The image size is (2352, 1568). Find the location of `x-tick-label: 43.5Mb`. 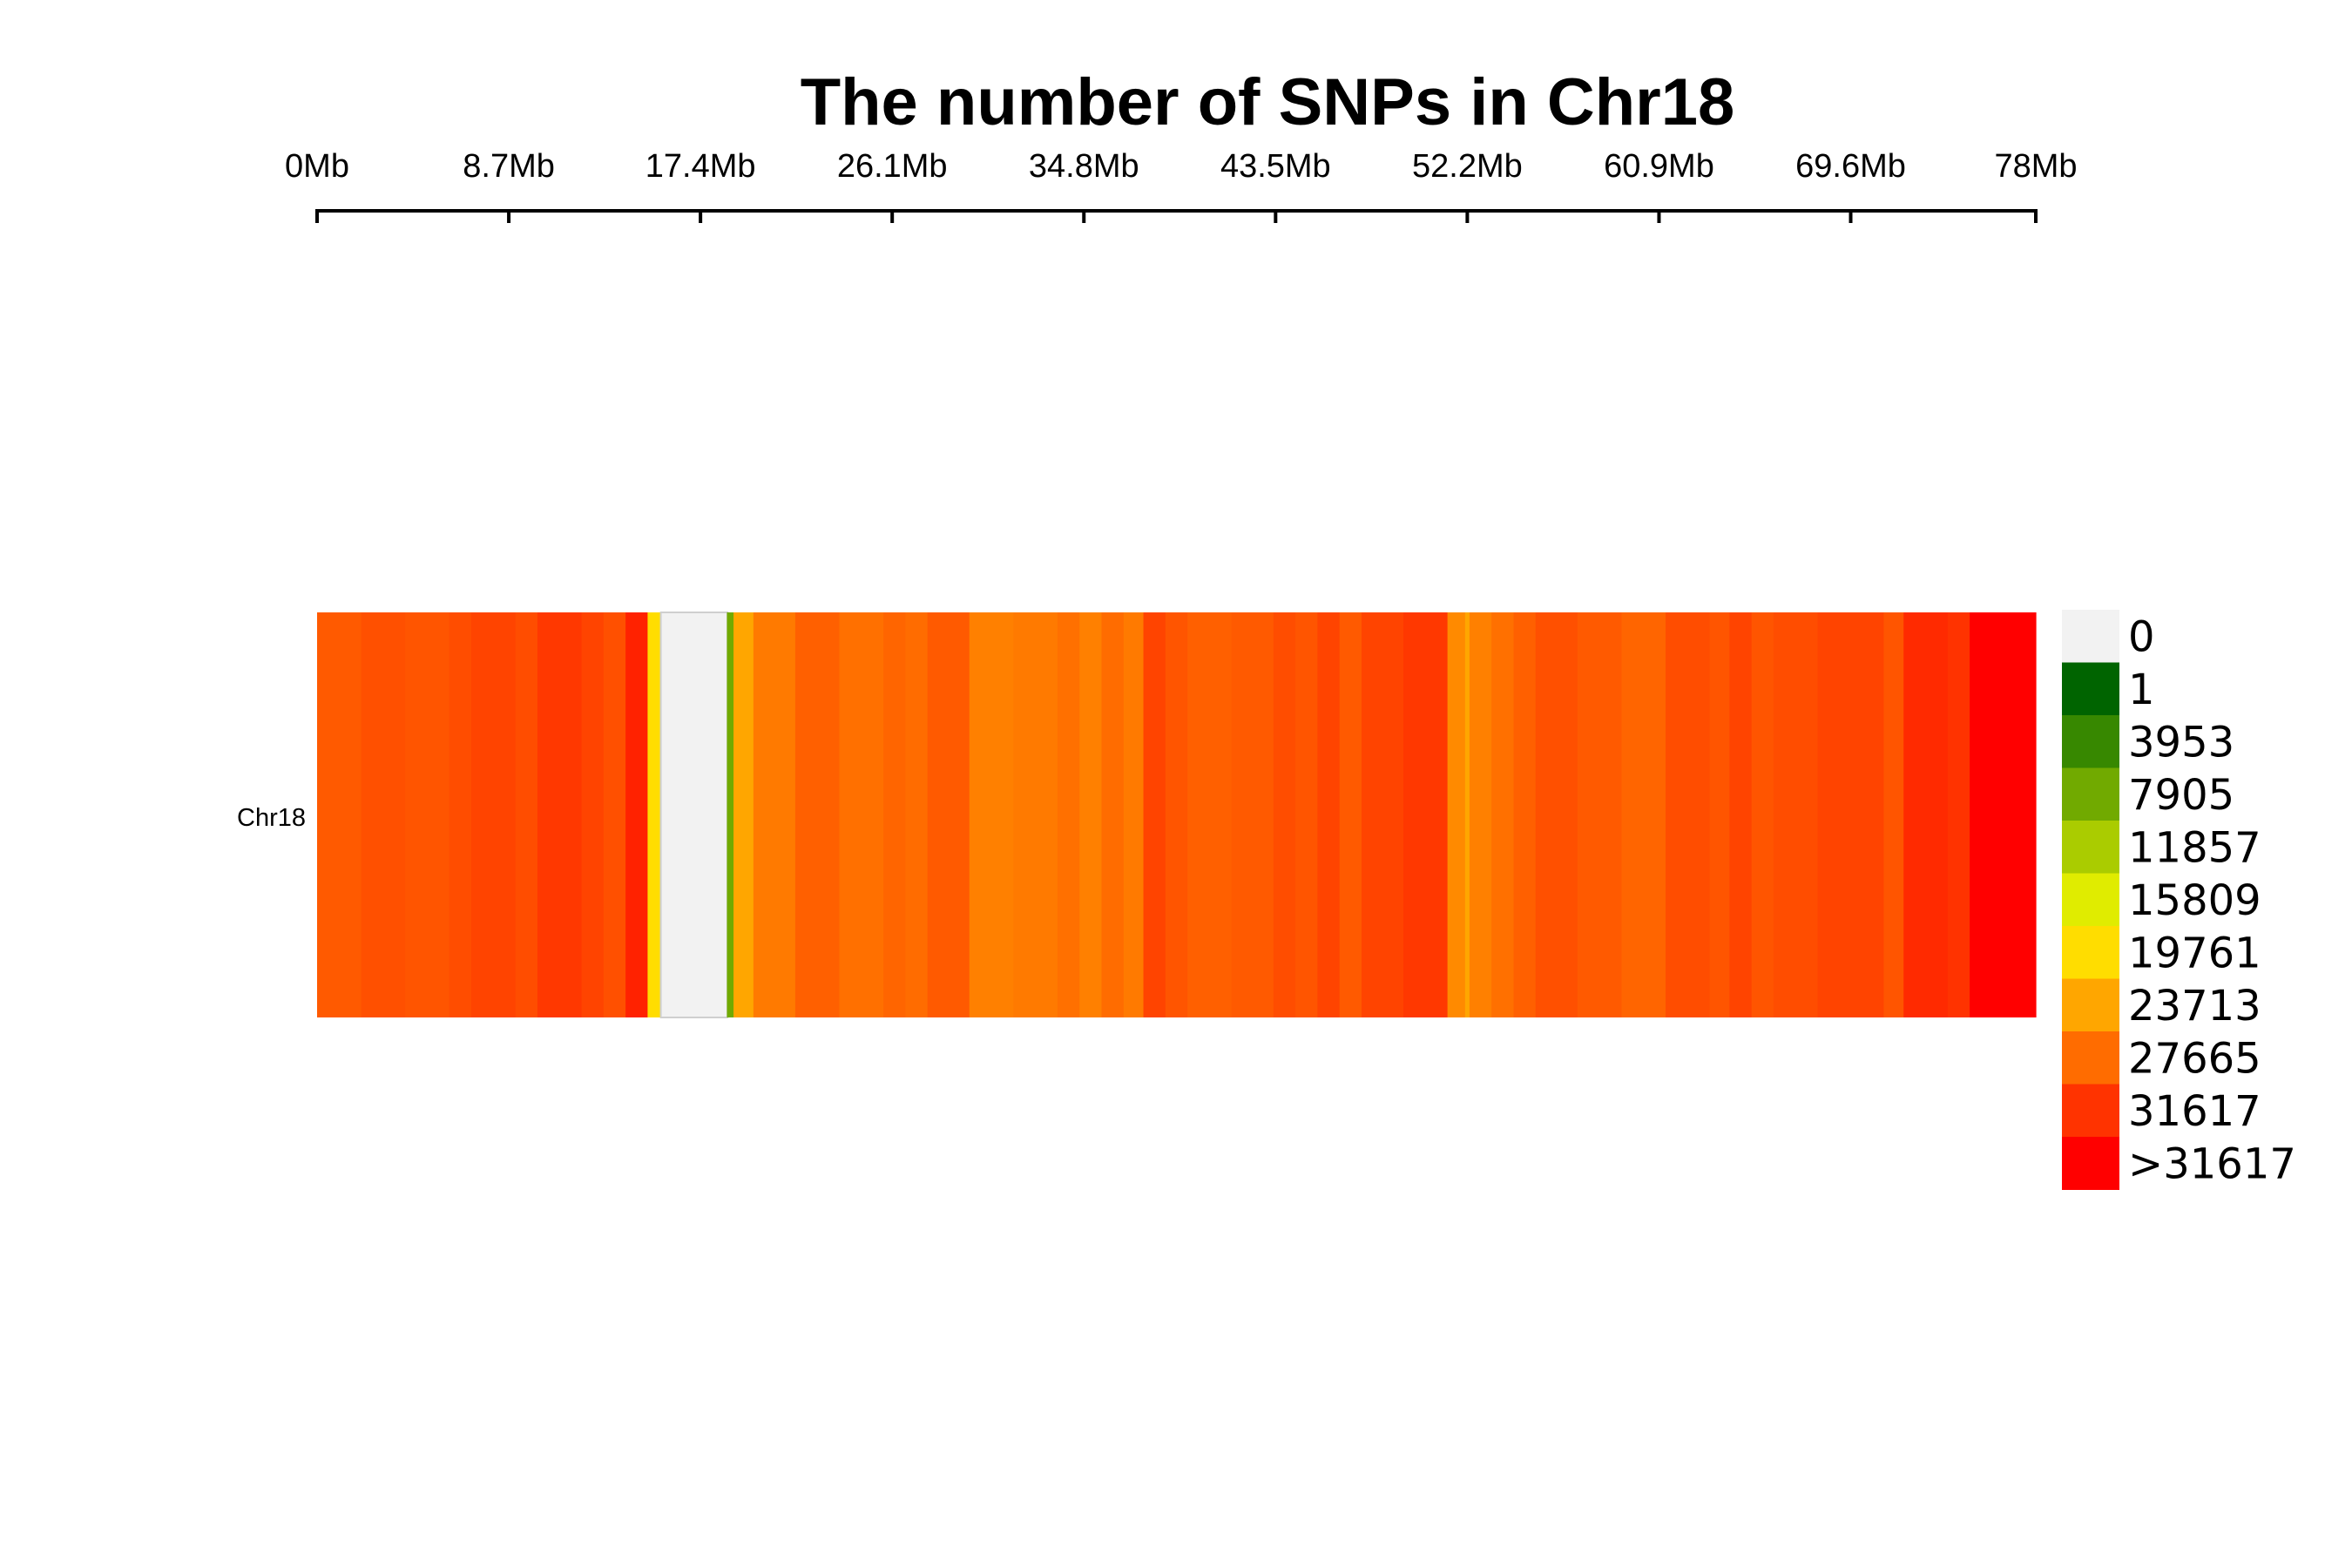

x-tick-label: 43.5Mb is located at coordinates (1275, 166).